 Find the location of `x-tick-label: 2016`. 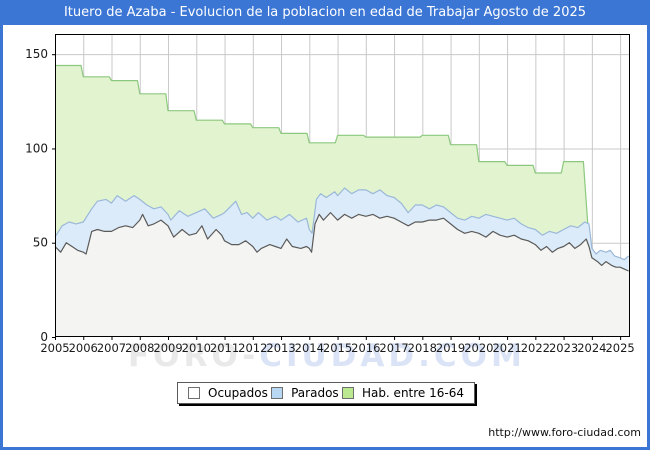

x-tick-label: 2016 is located at coordinates (365, 348).